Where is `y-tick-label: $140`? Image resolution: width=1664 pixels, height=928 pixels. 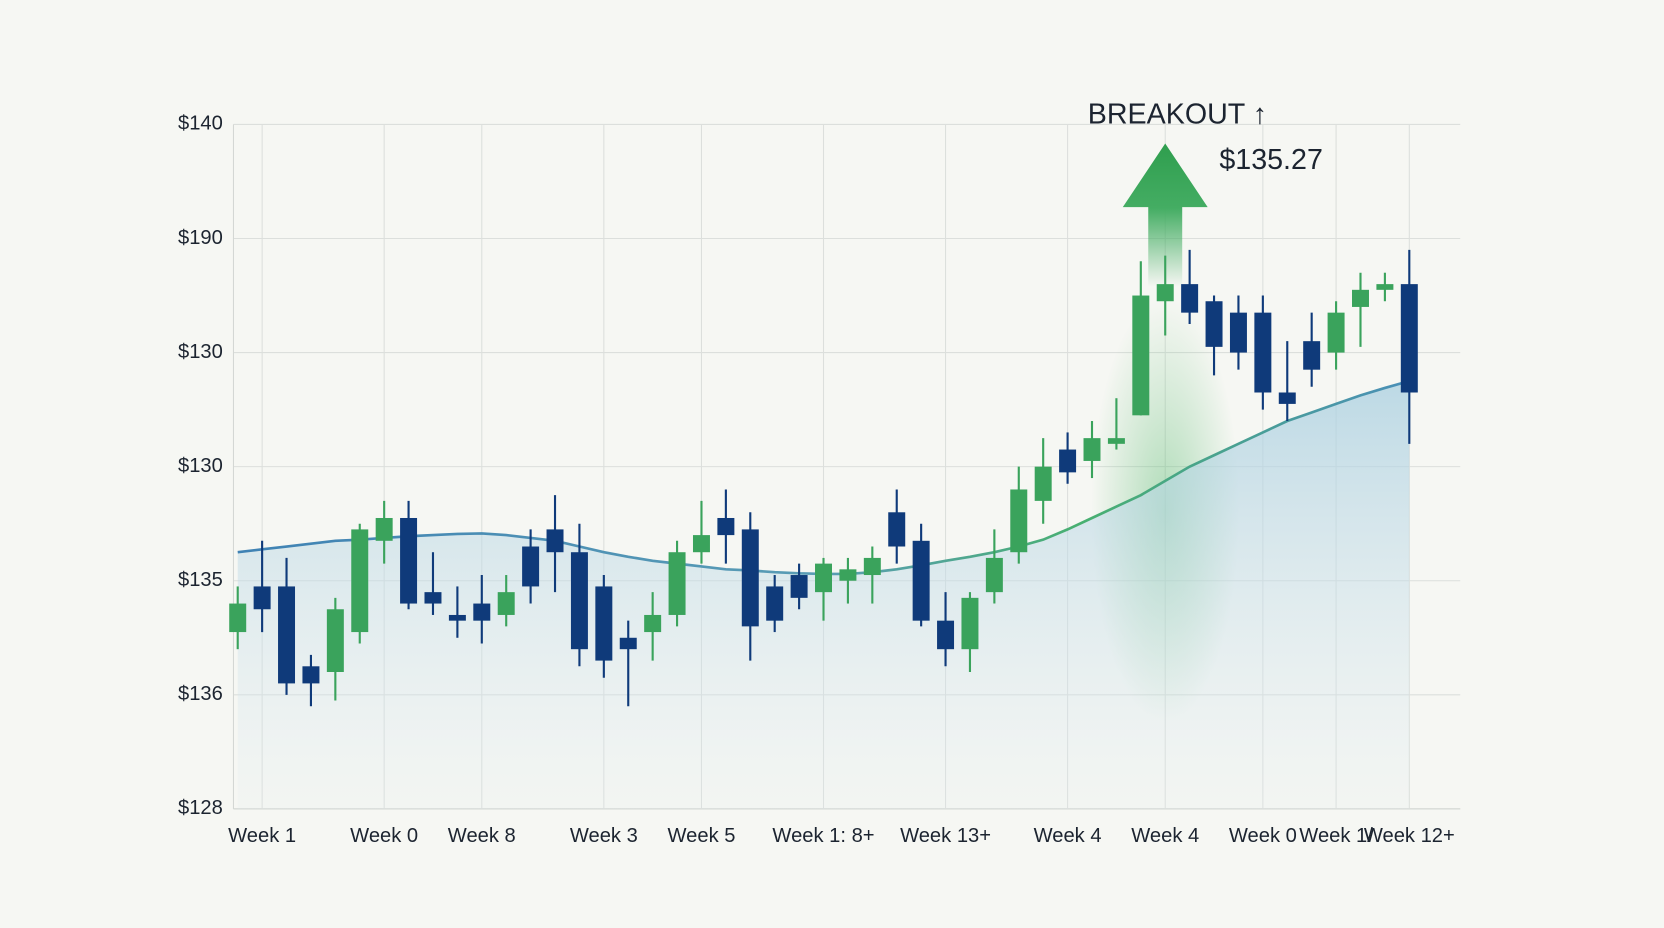 y-tick-label: $140 is located at coordinates (200, 124).